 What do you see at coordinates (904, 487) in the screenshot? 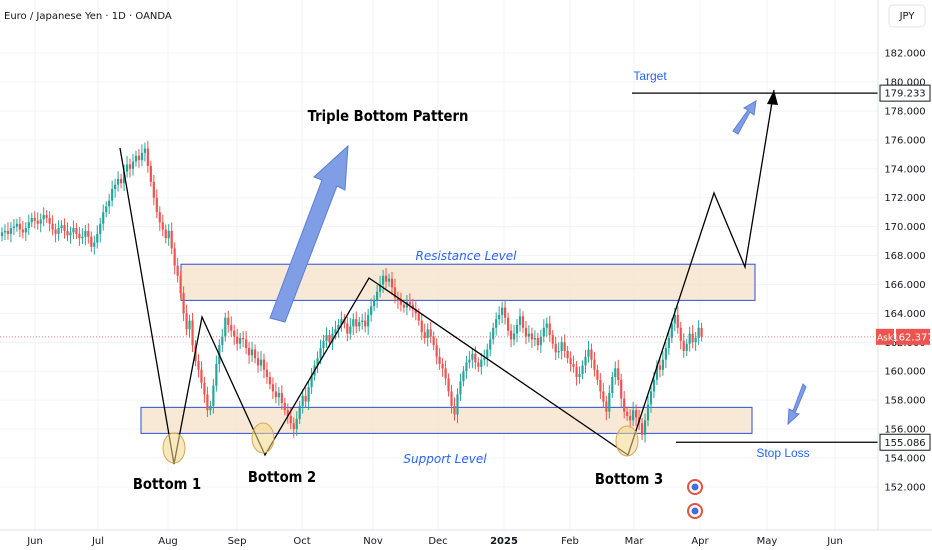
I see `price-tick-label: 152.000` at bounding box center [904, 487].